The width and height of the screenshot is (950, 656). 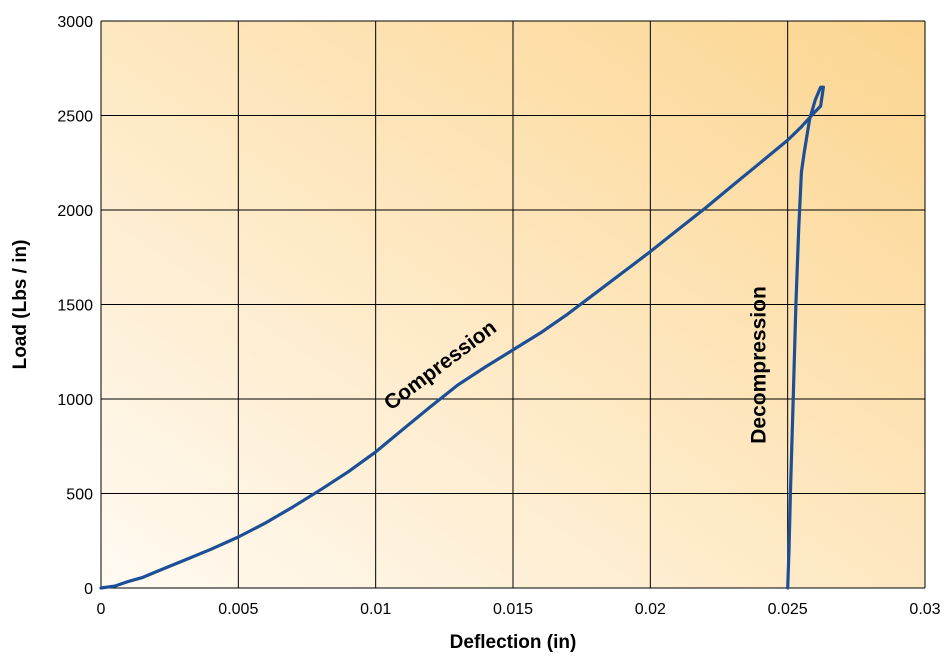 What do you see at coordinates (650, 609) in the screenshot?
I see `x-tick-label: 0.02` at bounding box center [650, 609].